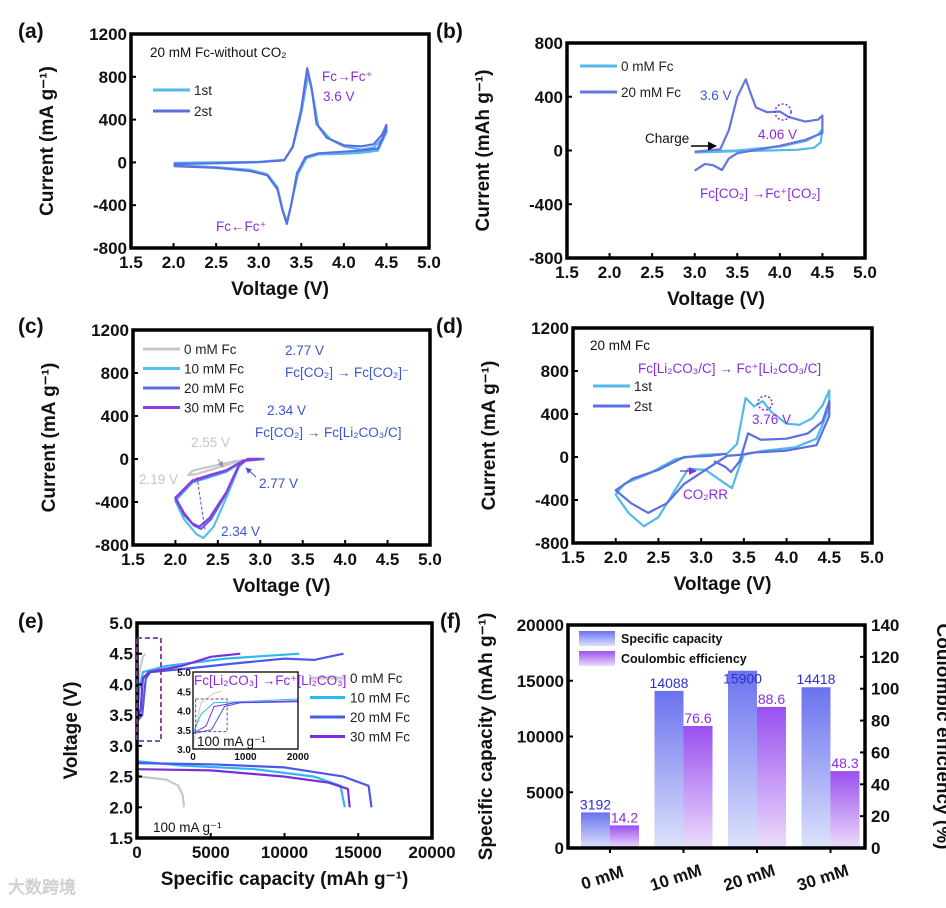  I want to click on inset-x-tick-label: 0, so click(193, 757).